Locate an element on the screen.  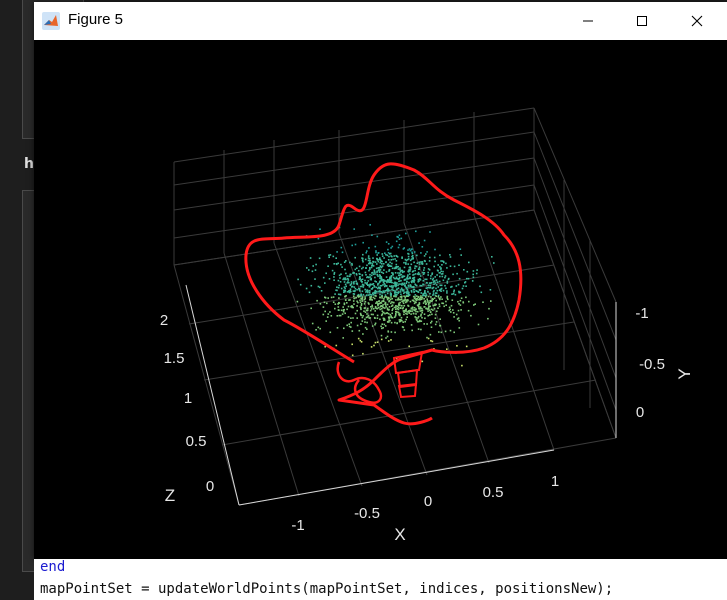
close-button is located at coordinates (697, 21).